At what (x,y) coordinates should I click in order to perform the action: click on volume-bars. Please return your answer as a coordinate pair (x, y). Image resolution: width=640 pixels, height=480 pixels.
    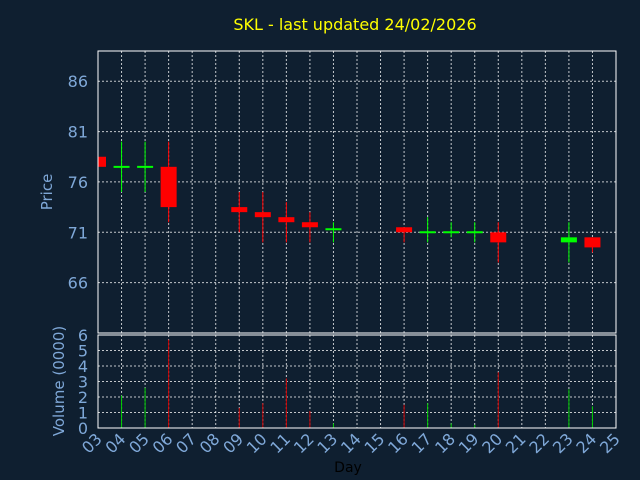
    Looking at the image, I should click on (357, 383).